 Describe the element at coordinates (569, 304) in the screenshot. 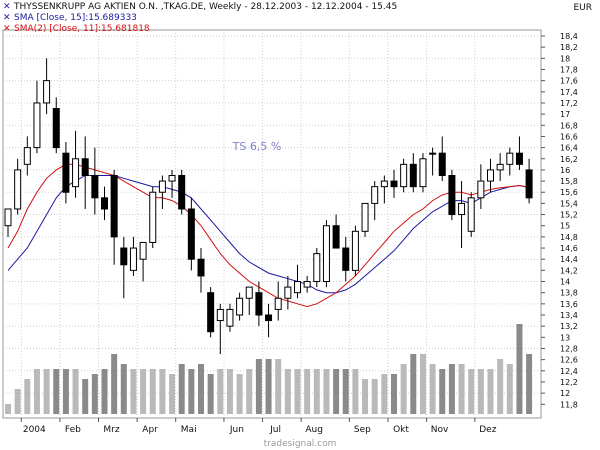

I see `y-tick-label: 13,6` at that location.